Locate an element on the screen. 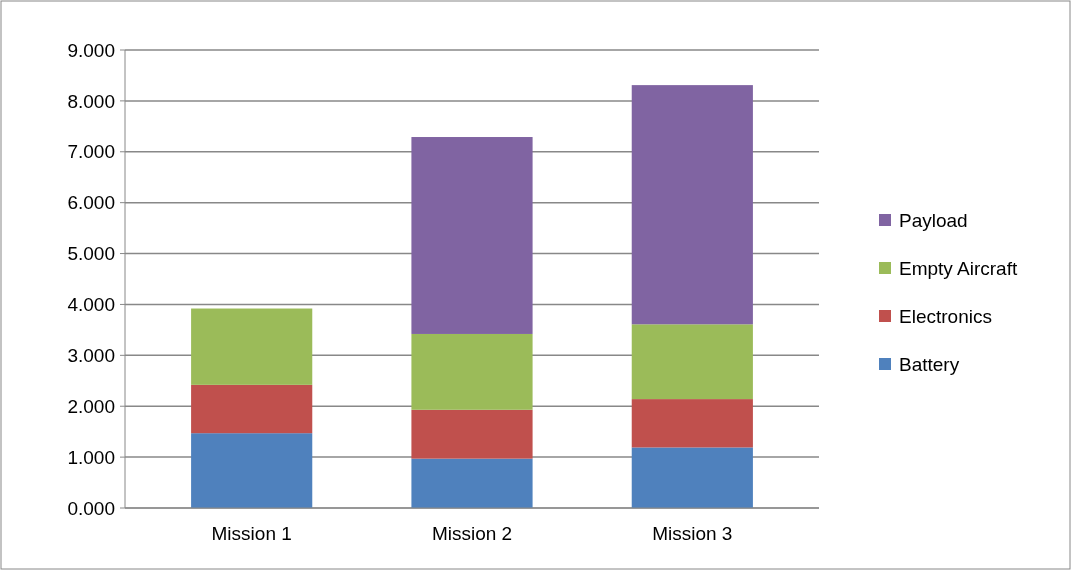  legend-label: Payload is located at coordinates (933, 220).